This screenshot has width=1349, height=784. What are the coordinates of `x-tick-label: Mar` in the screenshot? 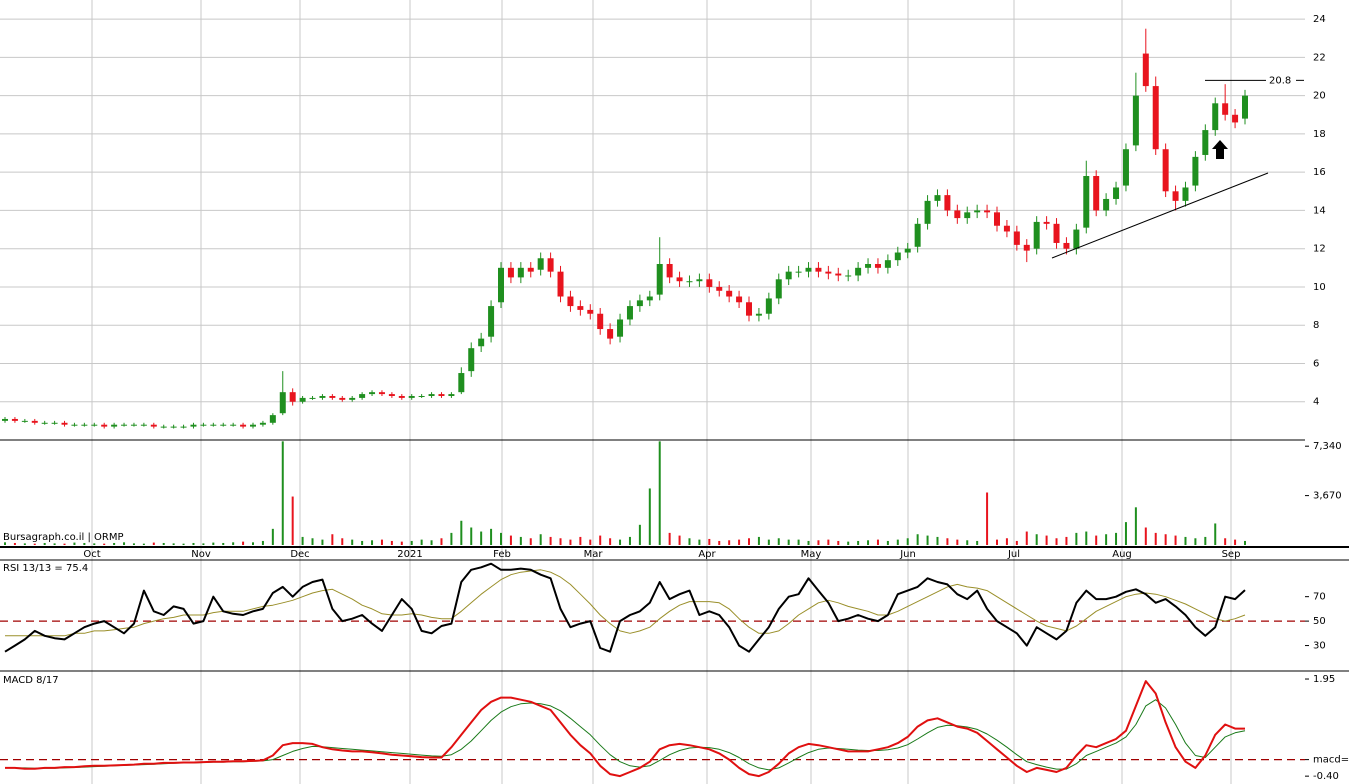 It's located at (594, 554).